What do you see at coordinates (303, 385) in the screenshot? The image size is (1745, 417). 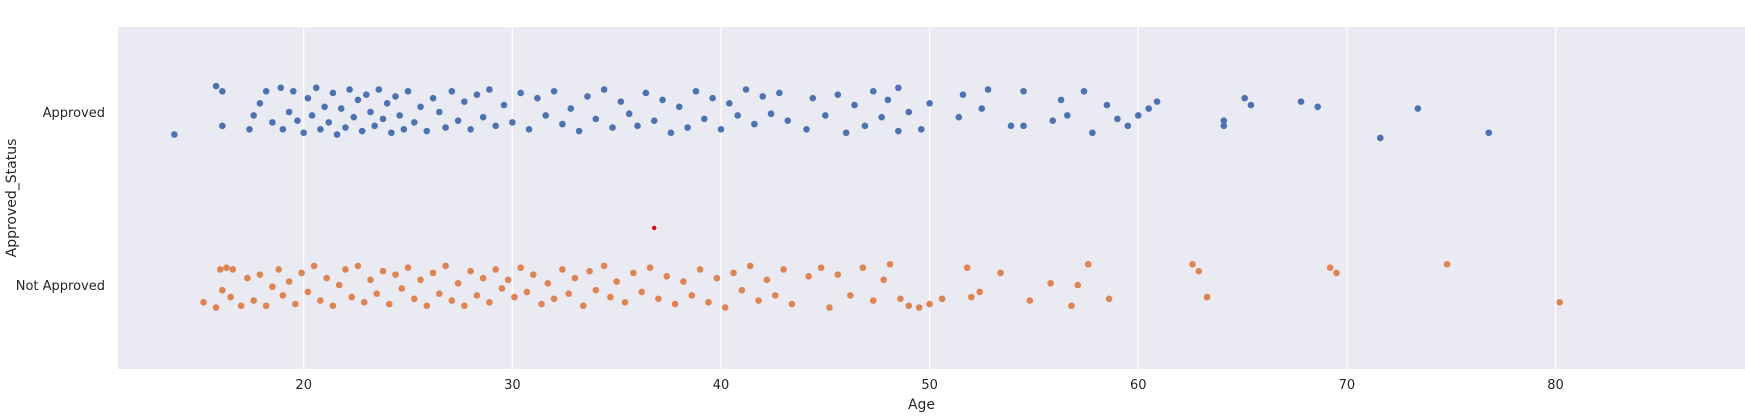 I see `x-tick-label: 20` at bounding box center [303, 385].